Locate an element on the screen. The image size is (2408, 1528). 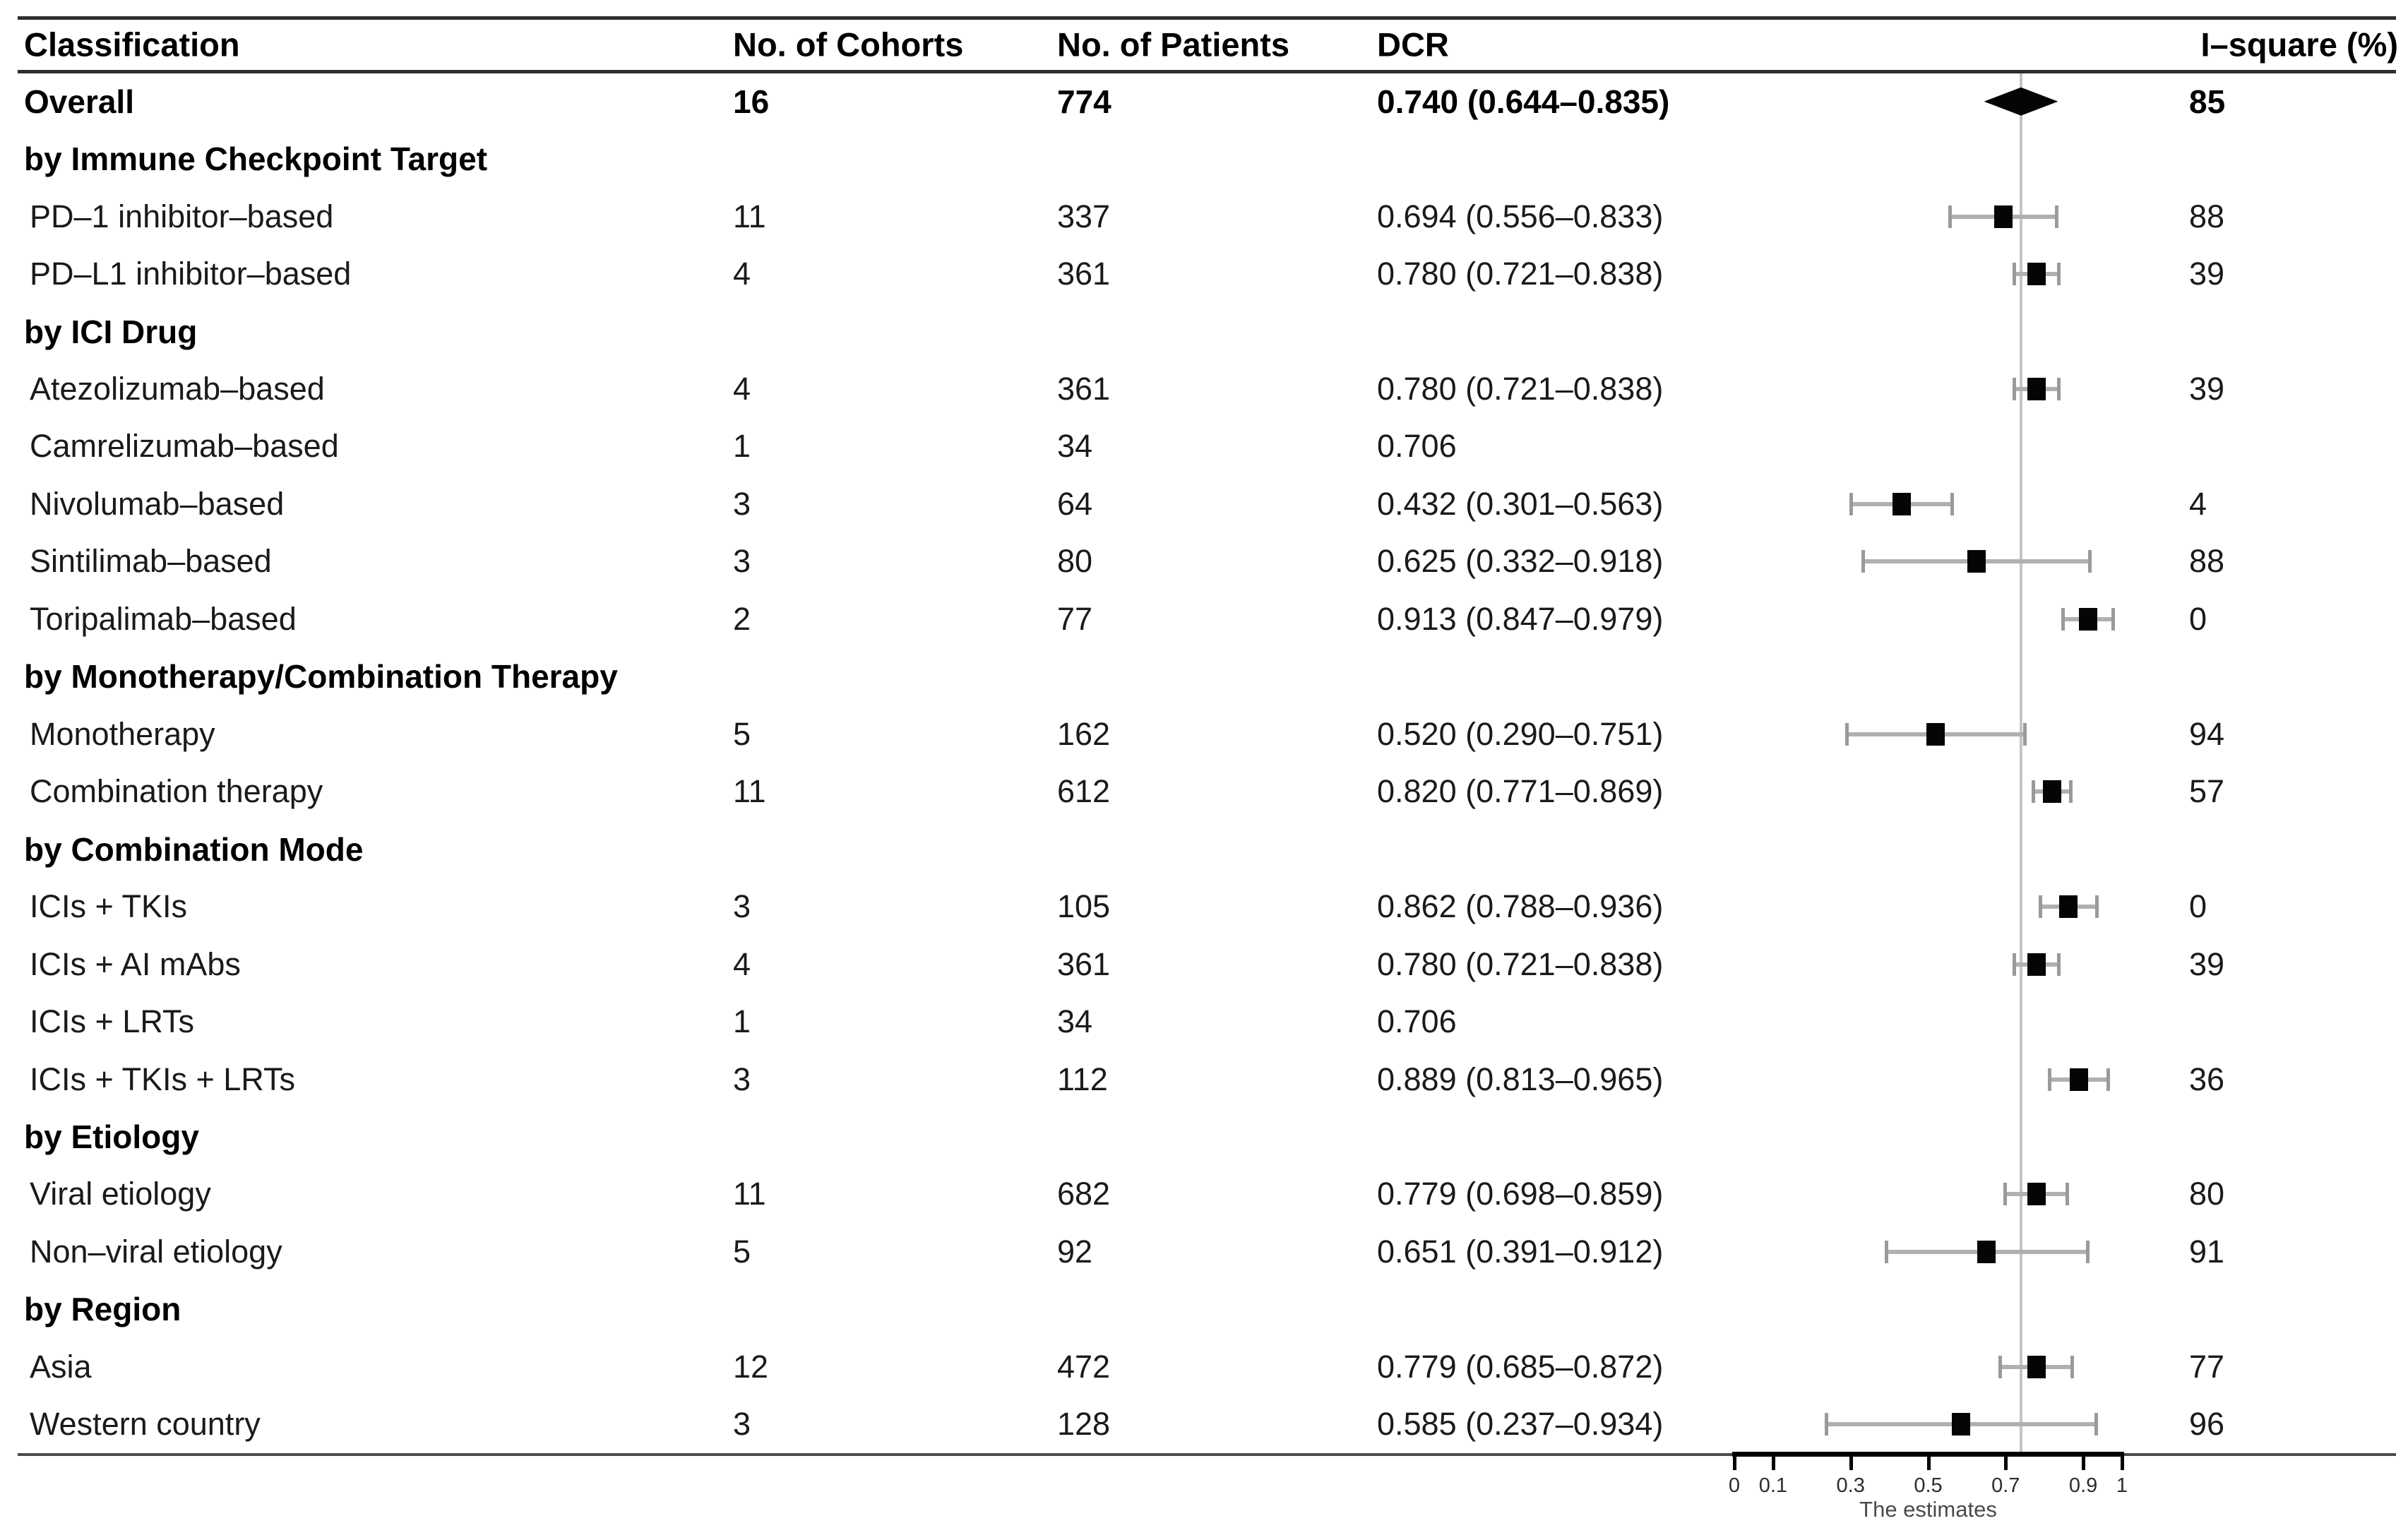
row-isquare: 85 is located at coordinates (2207, 101).